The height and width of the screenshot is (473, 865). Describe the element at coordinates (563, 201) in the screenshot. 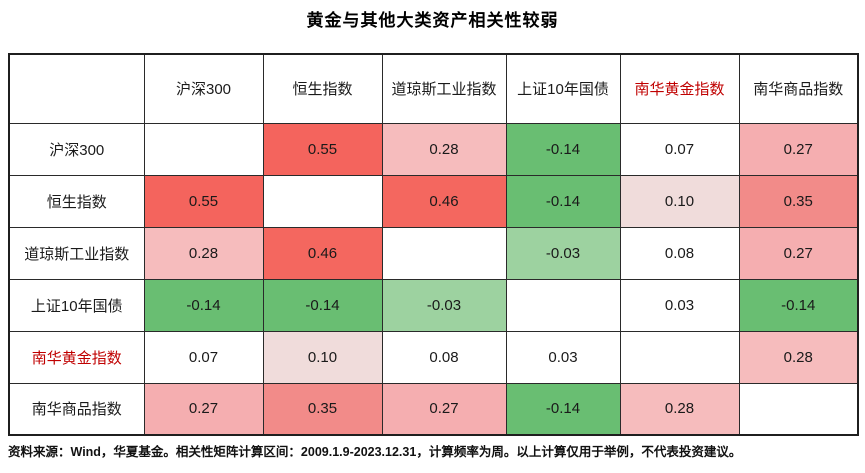

I see `cell-r1-c3: -0.14` at that location.